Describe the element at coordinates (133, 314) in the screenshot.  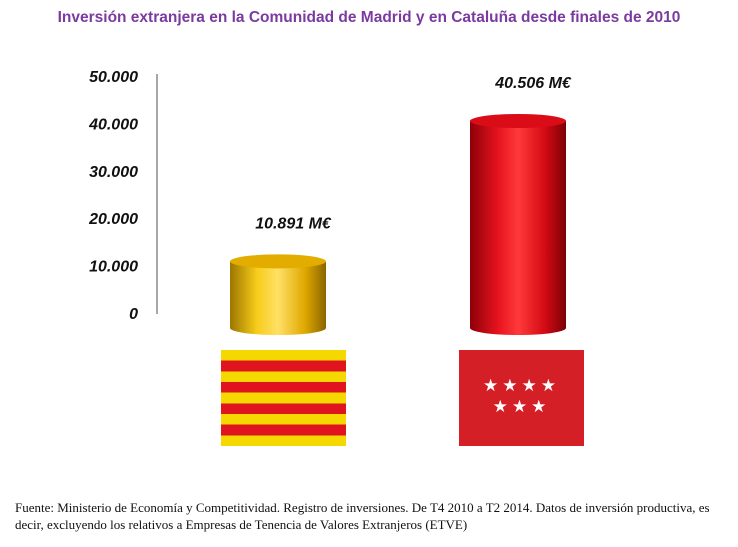
I see `y-tick-label: 0` at that location.